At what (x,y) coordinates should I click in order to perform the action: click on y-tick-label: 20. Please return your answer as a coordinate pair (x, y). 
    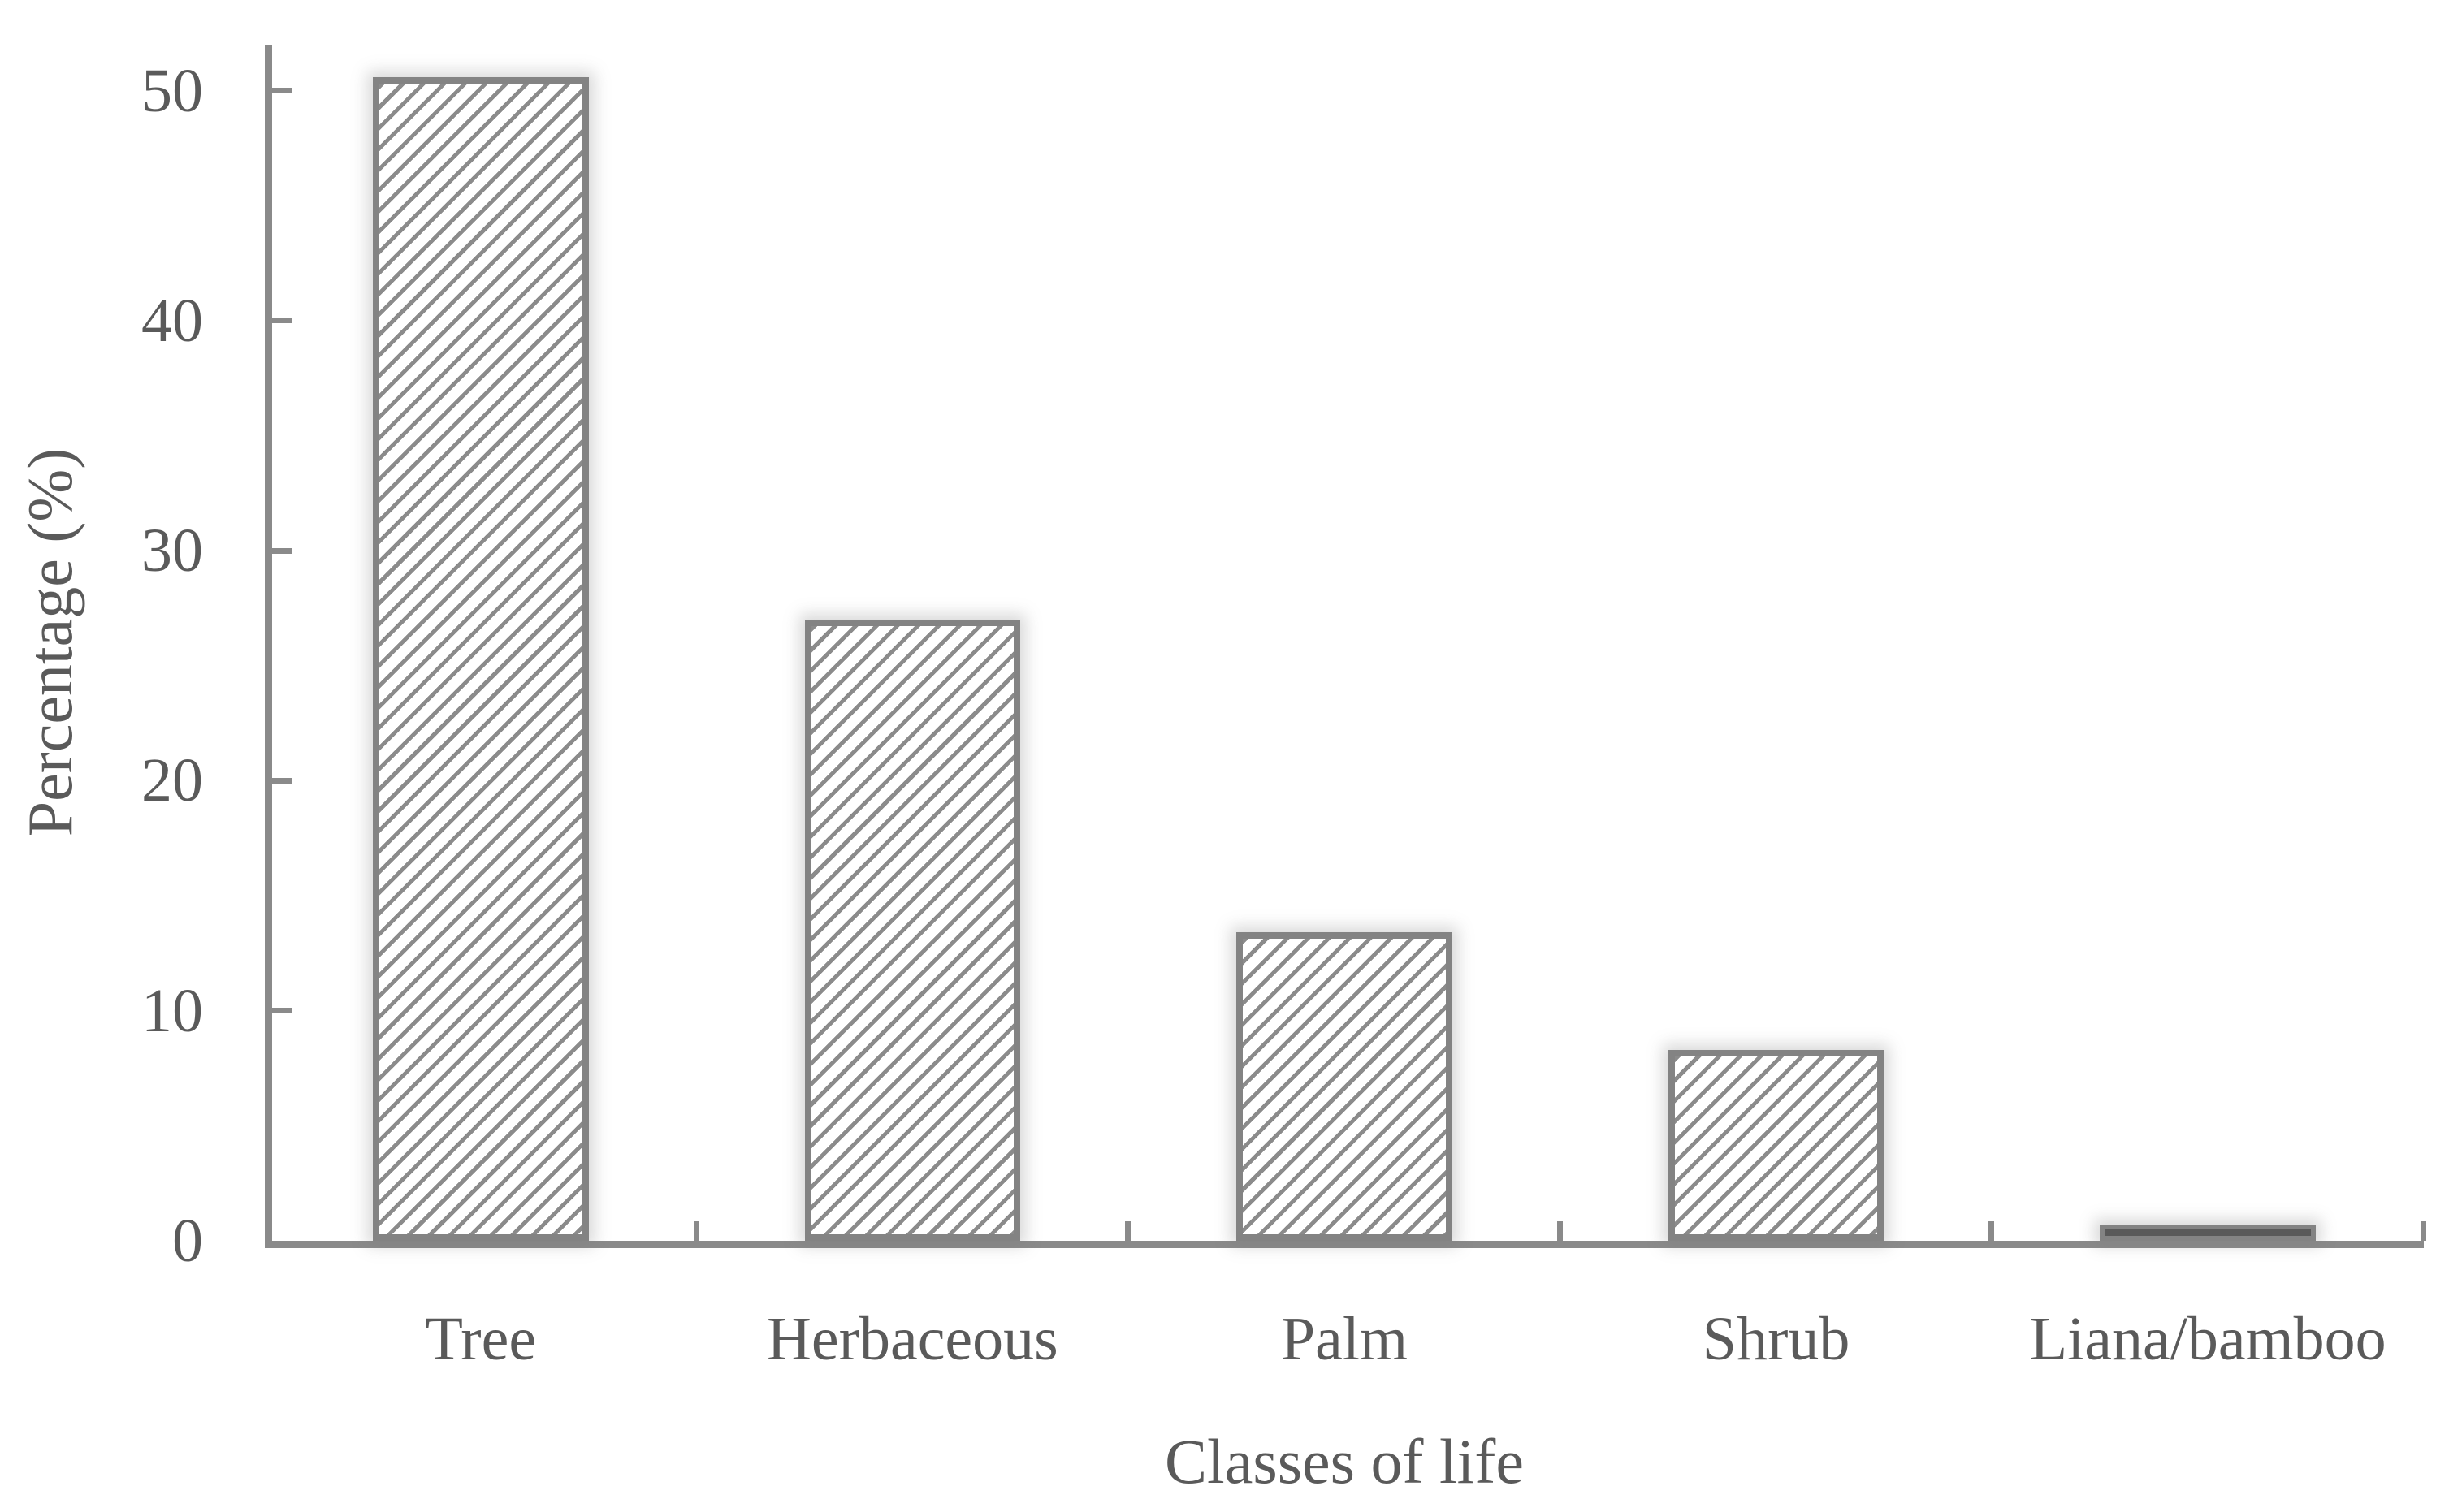
    Looking at the image, I should click on (172, 780).